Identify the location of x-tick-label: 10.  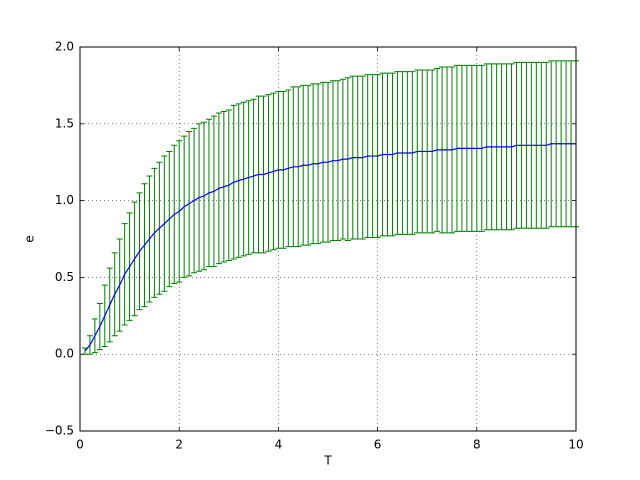
(575, 445).